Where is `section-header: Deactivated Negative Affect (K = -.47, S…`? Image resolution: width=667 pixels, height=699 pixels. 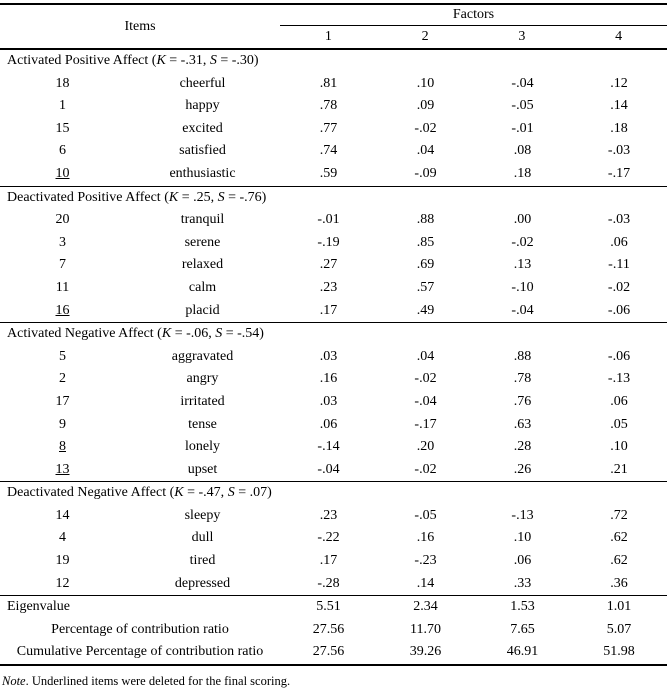 section-header: Deactivated Negative Affect (K = -.47, S… is located at coordinates (333, 493).